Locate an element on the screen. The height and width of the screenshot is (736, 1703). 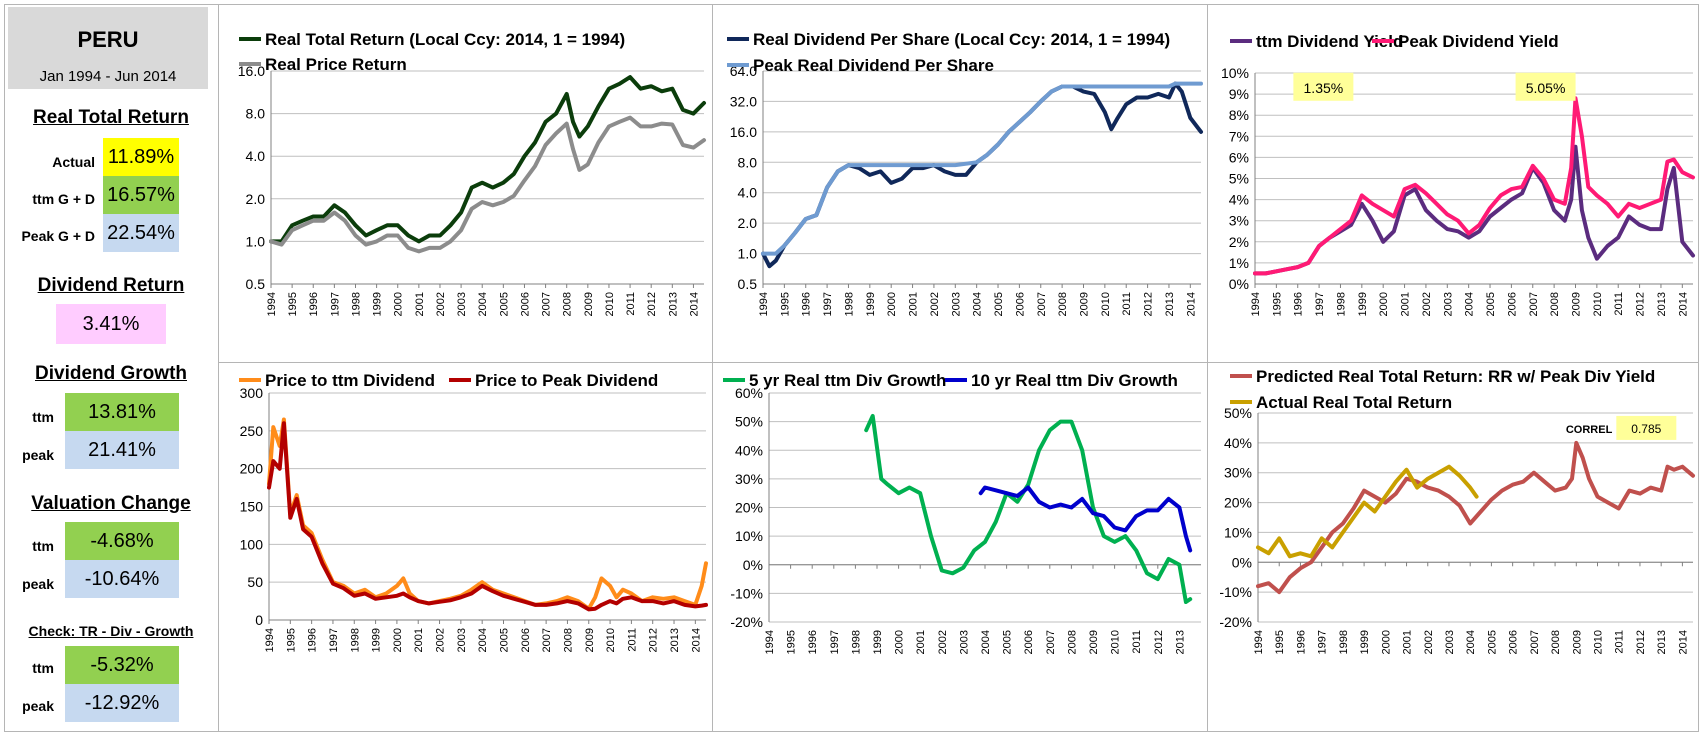
legend-entry: Real Price Return is located at coordinates (336, 64).